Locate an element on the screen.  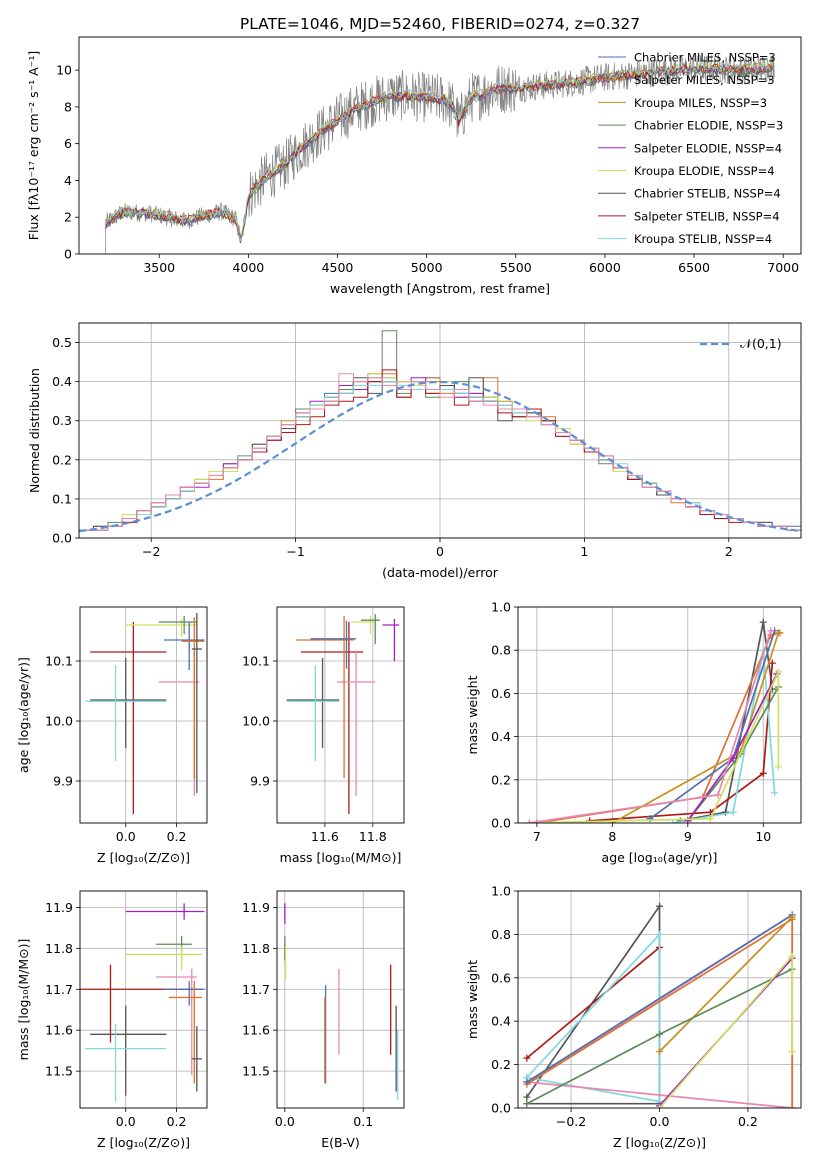
x-tick-label: 7000 is located at coordinates (783, 267).